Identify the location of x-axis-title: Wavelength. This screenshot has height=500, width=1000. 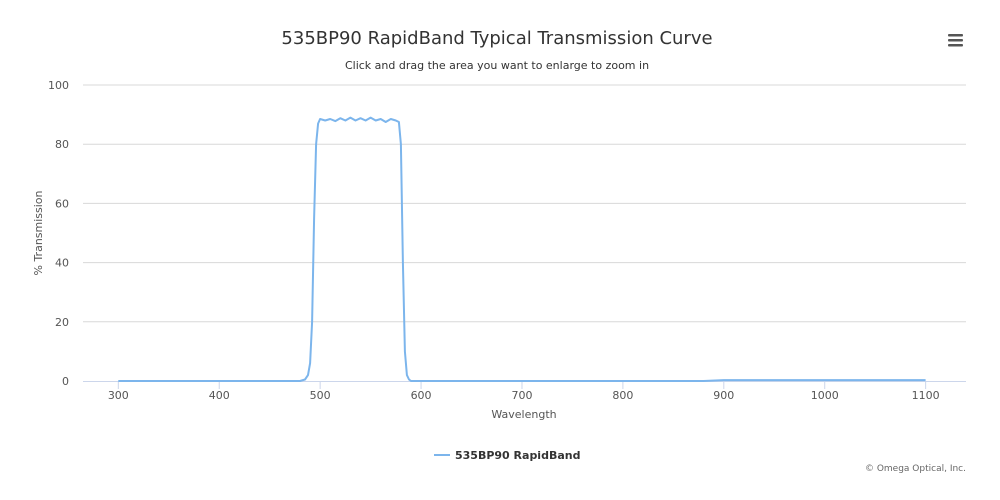
(523, 414).